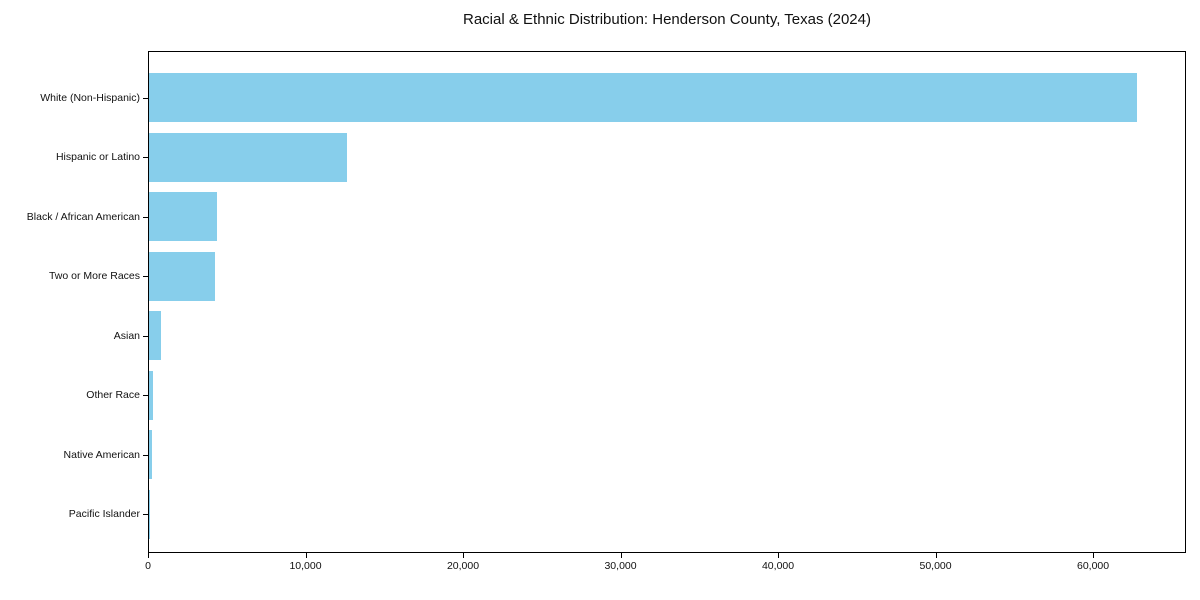 The width and height of the screenshot is (1200, 600). Describe the element at coordinates (248, 157) in the screenshot. I see `bar-hispanic-or-latino` at that location.